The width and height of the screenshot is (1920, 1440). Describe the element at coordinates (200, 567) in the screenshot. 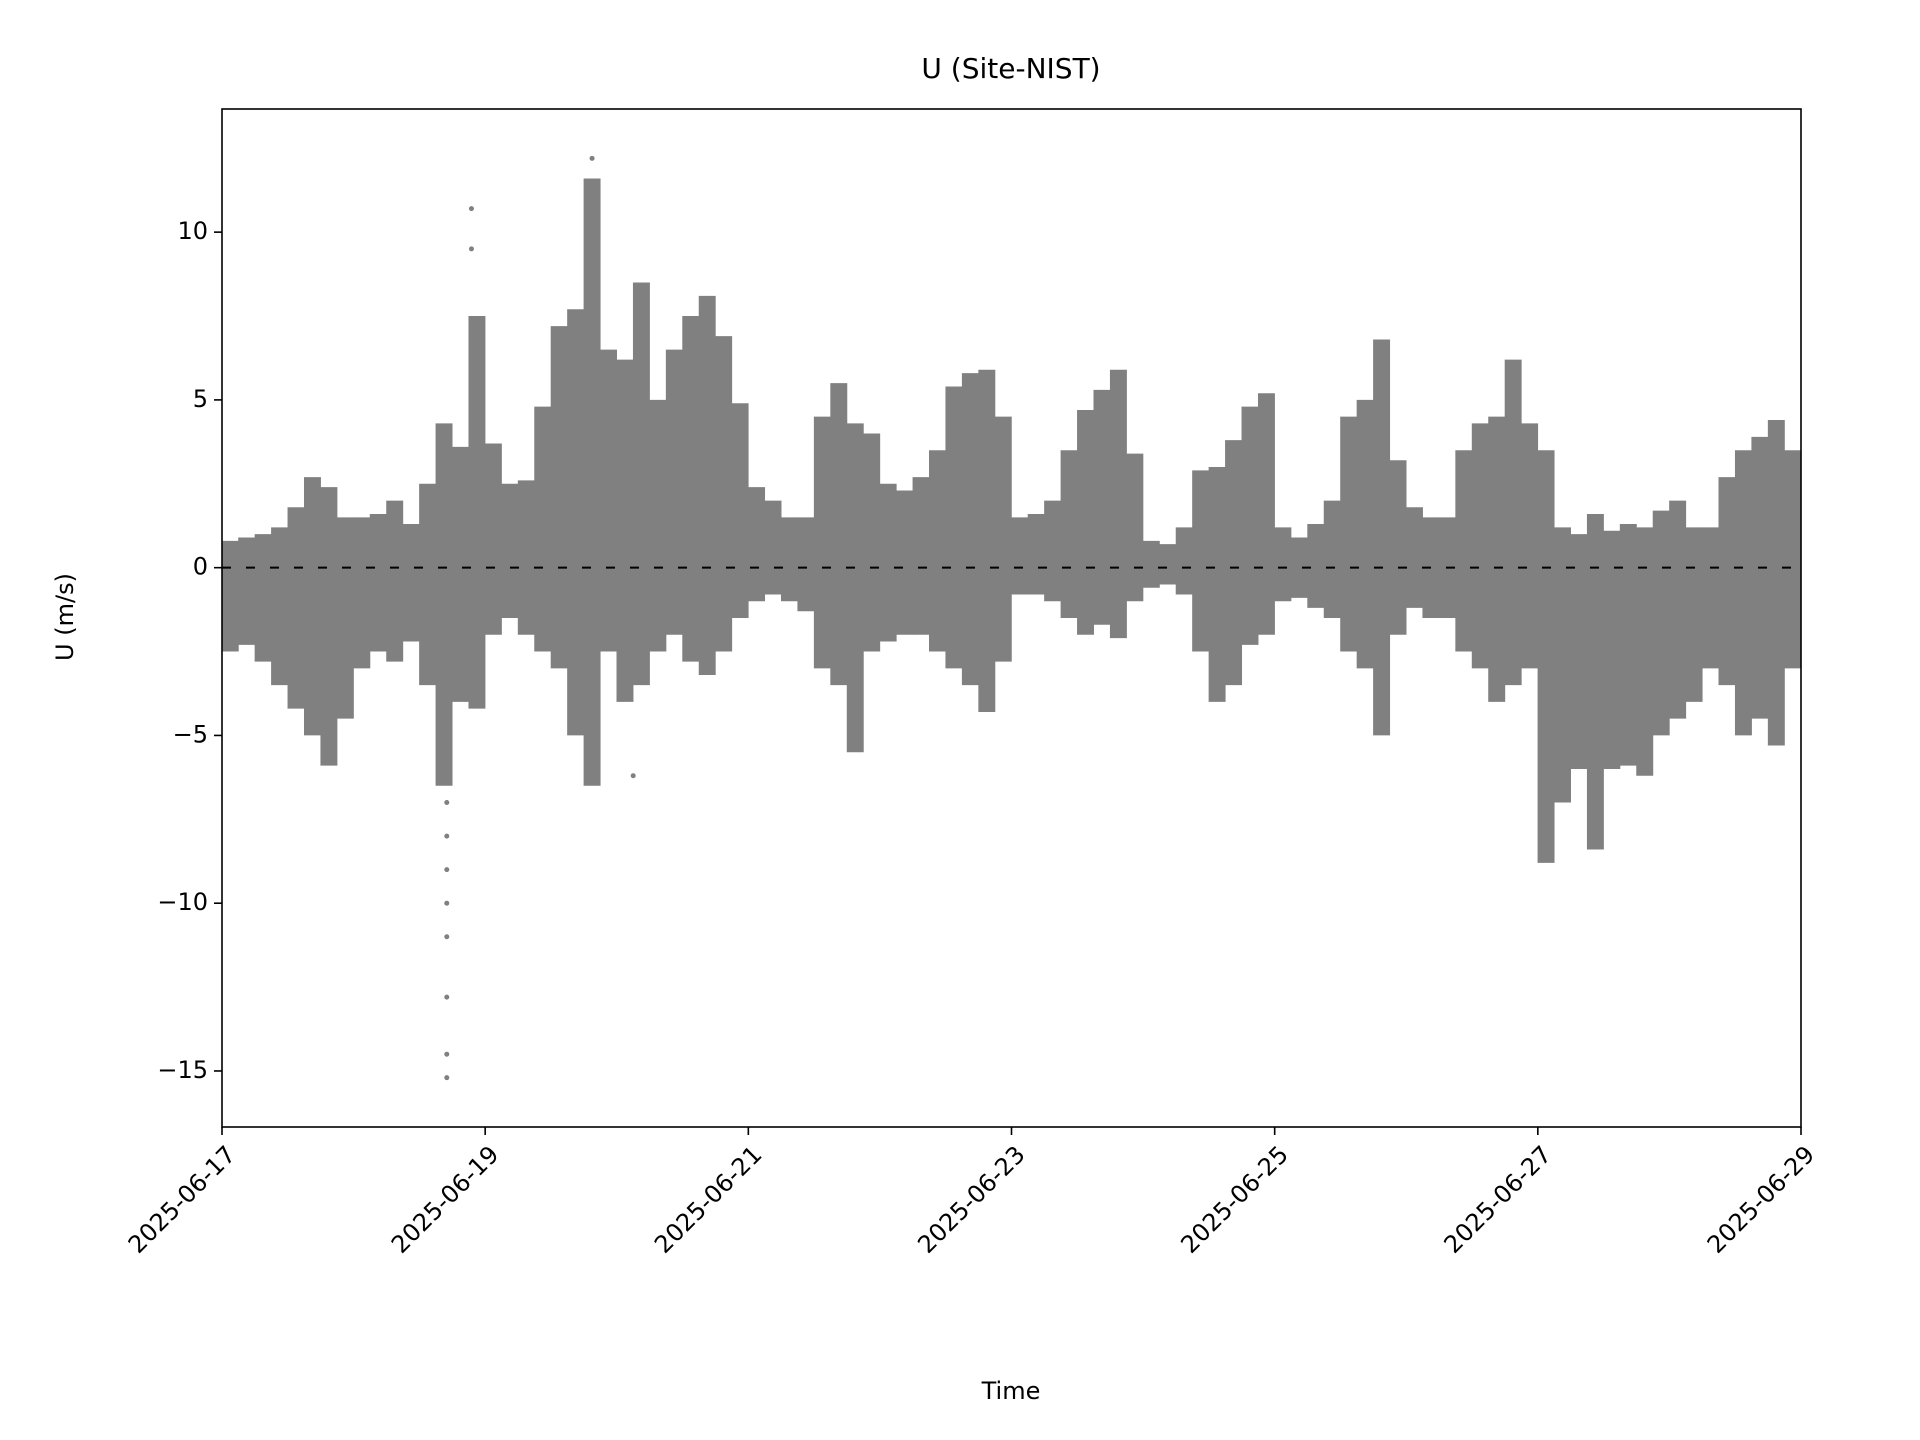

I see `y-tick-label: 0` at that location.